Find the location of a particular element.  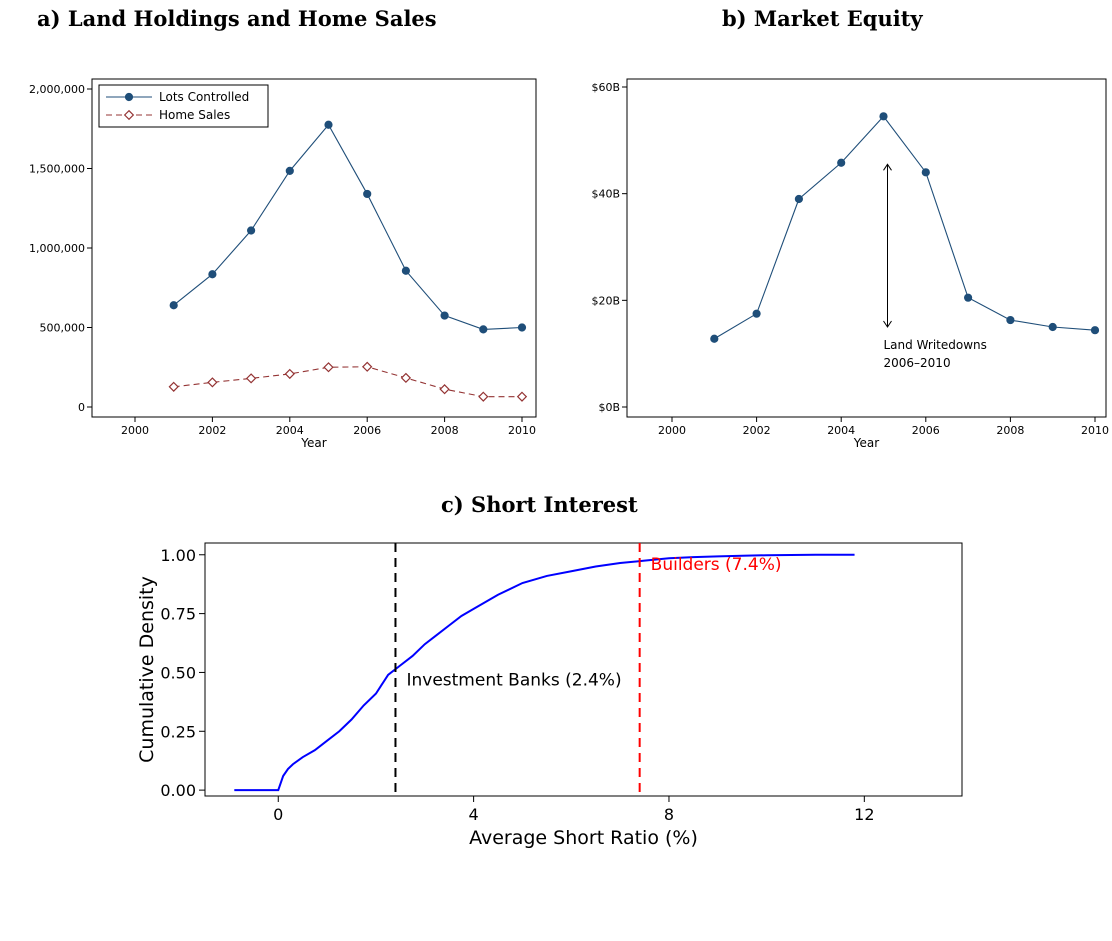

arrow-head-up is located at coordinates (887, 167).